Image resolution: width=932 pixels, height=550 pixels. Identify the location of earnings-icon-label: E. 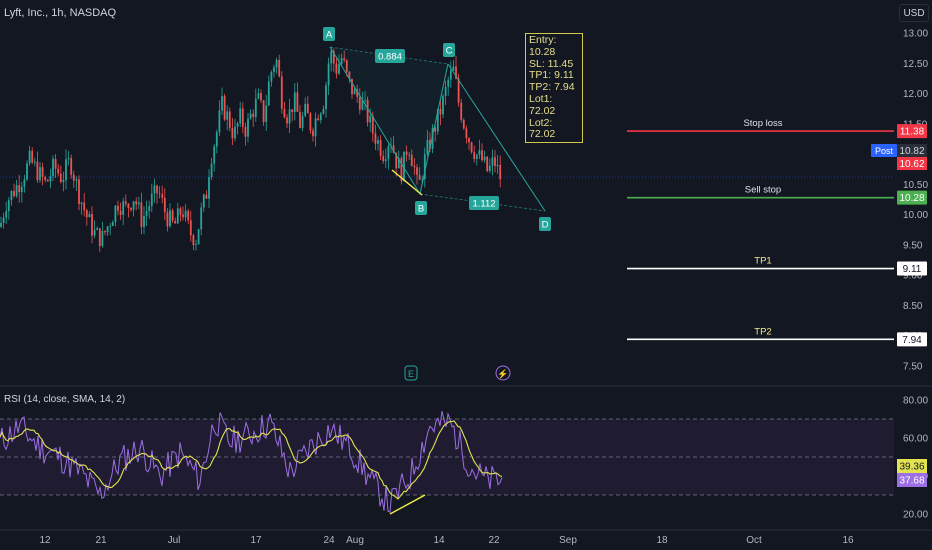
(411, 374).